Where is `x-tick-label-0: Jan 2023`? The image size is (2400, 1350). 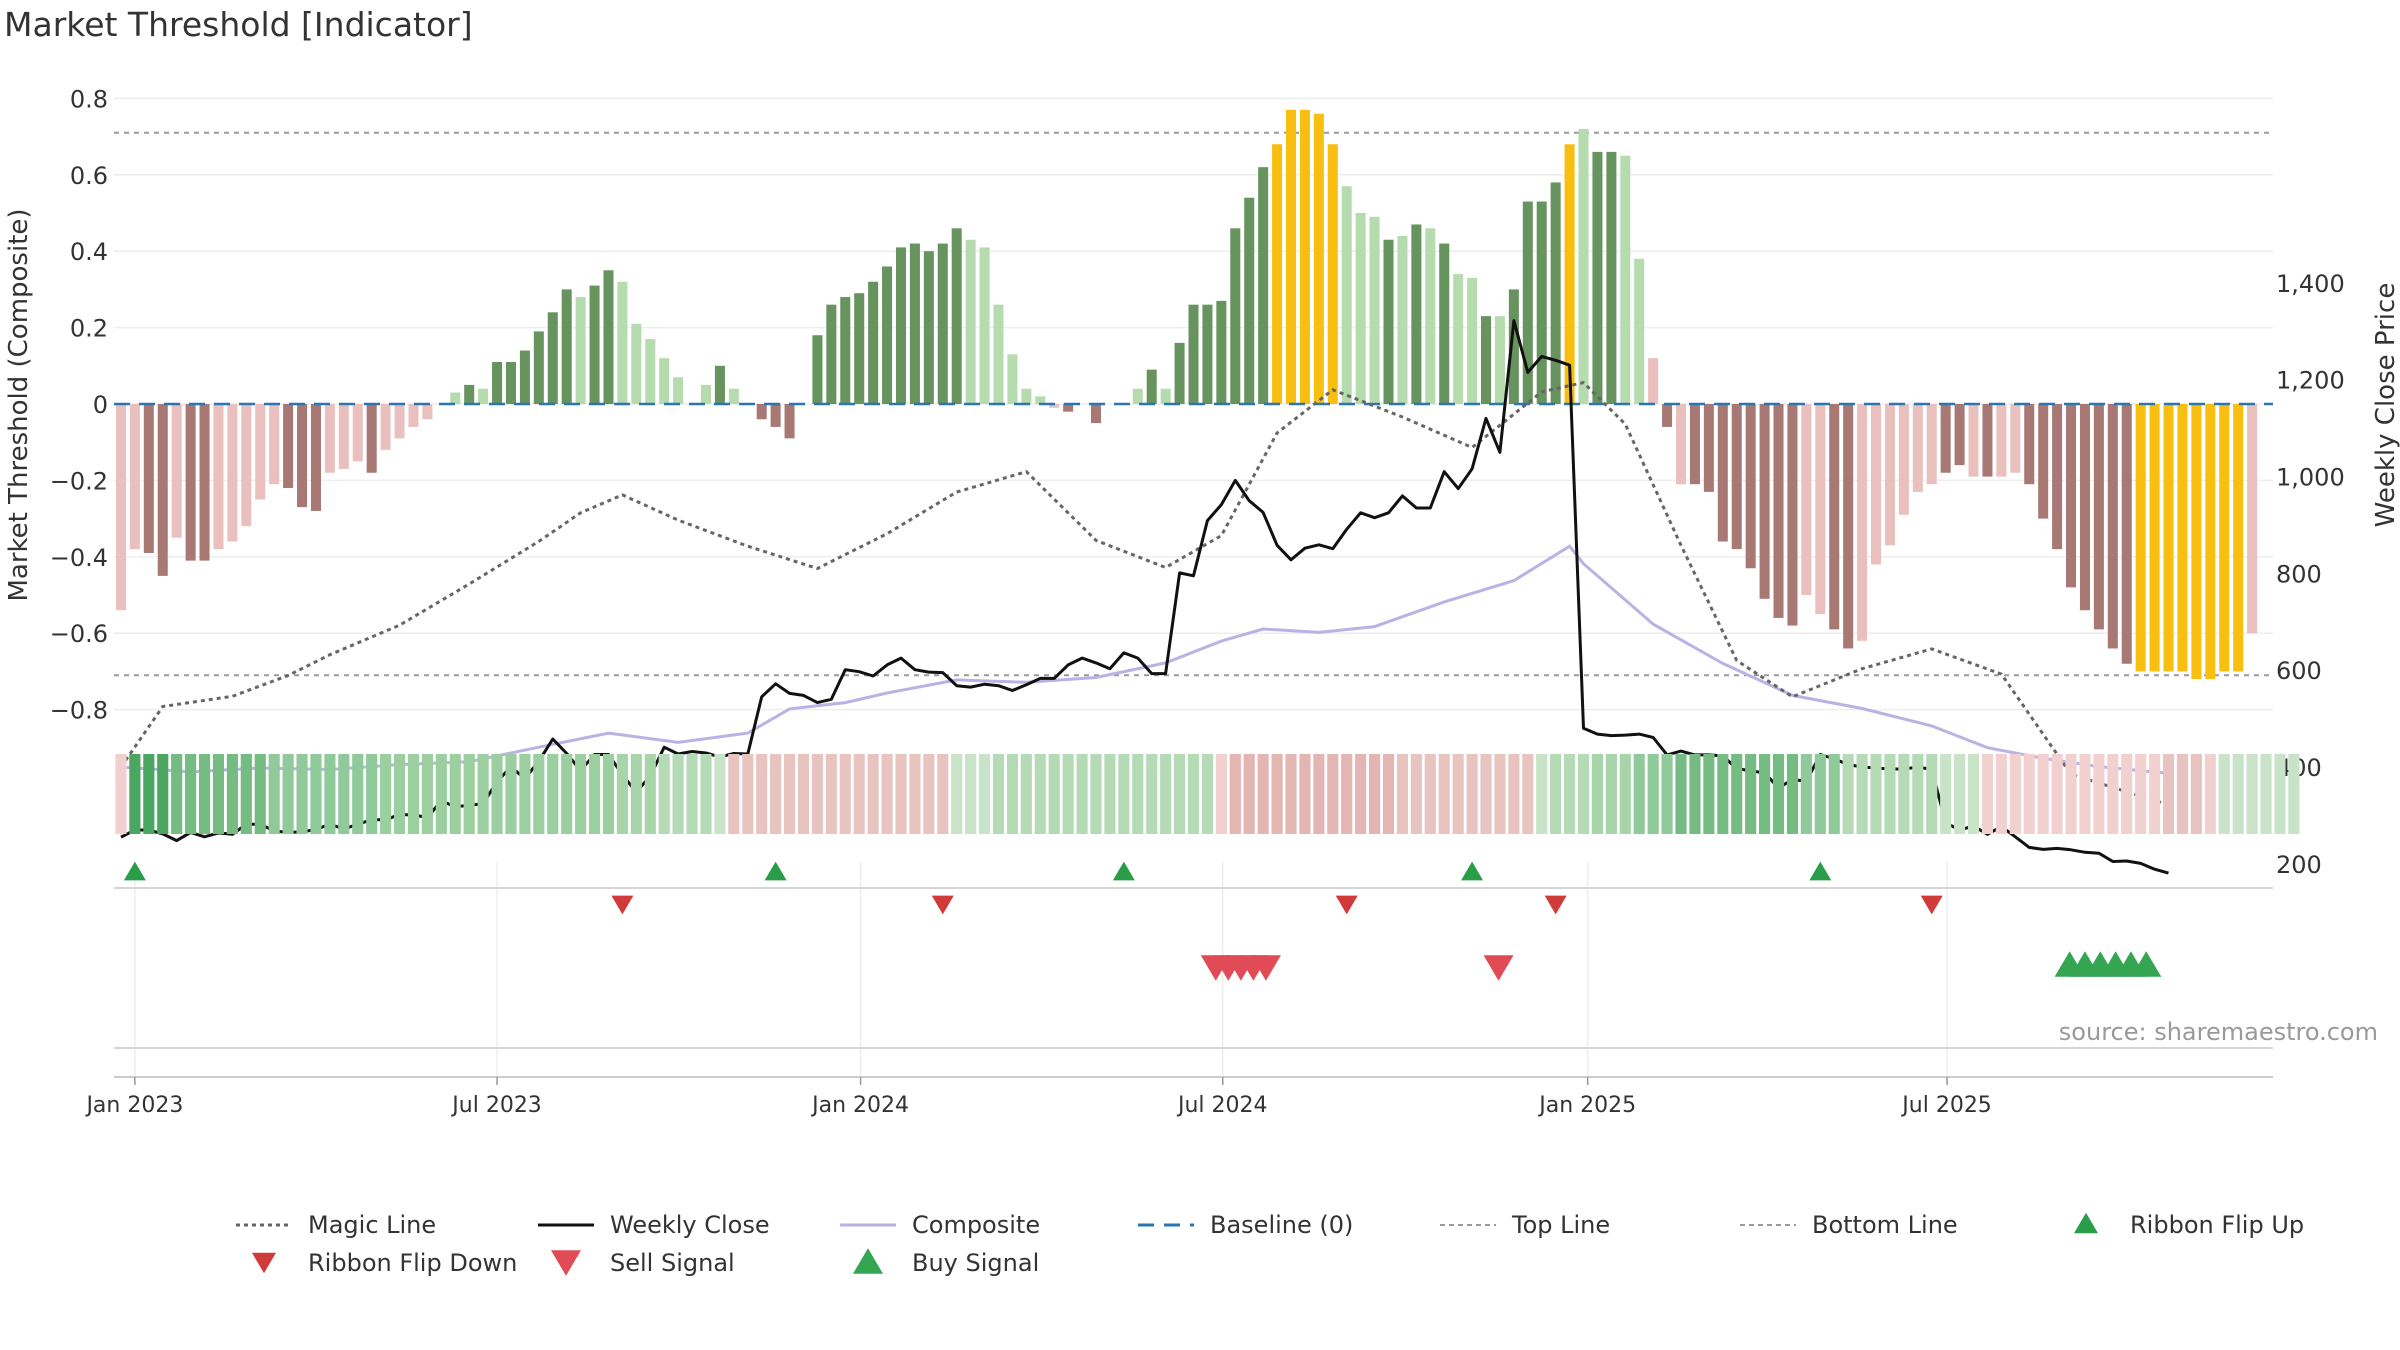
x-tick-label-0: Jan 2023 is located at coordinates (133, 1105).